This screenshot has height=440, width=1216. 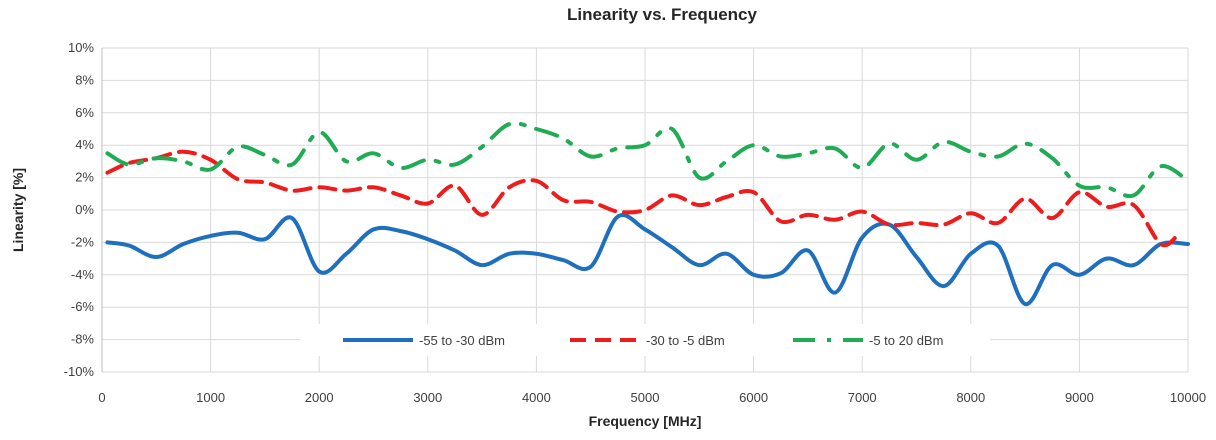 I want to click on y-tick-label: -8%, so click(x=83, y=339).